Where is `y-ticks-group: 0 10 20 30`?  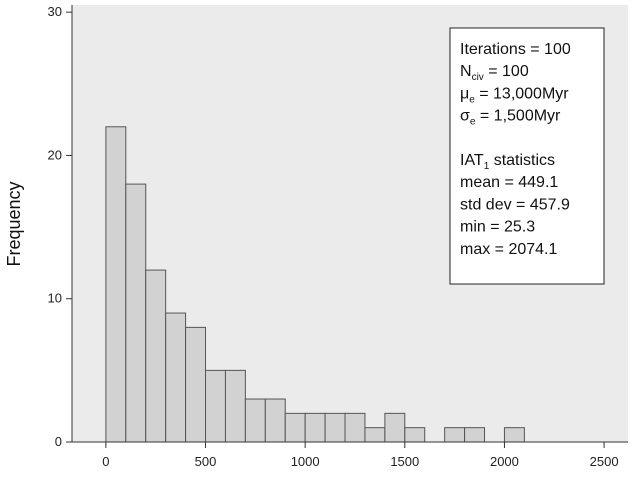 y-ticks-group: 0 10 20 30 is located at coordinates (60, 226).